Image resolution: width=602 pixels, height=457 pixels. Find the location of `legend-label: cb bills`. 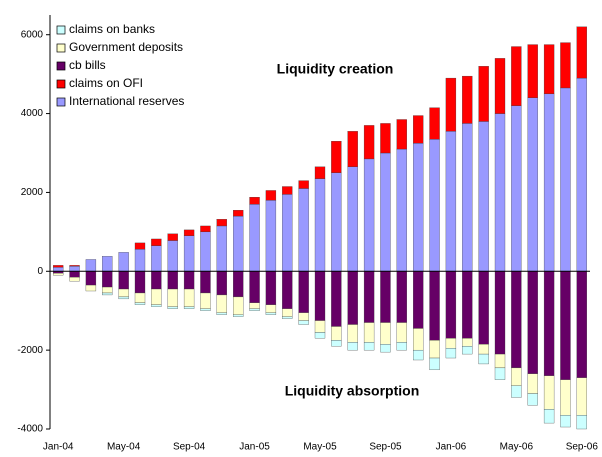

legend-label: cb bills is located at coordinates (87, 65).